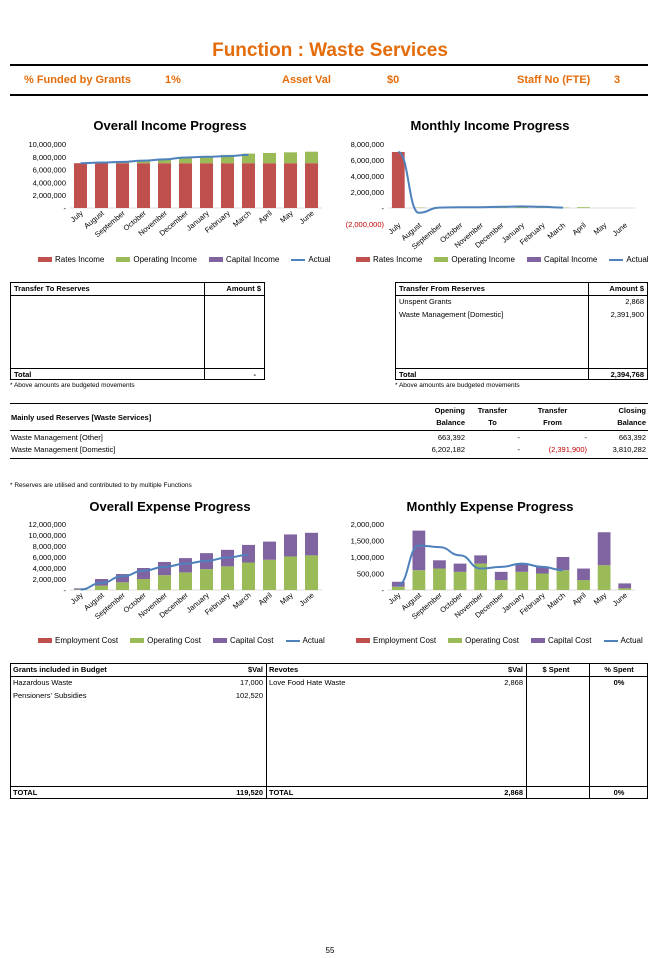 This screenshot has height=958, width=660. What do you see at coordinates (45, 259) in the screenshot?
I see `legend-swatch-red` at bounding box center [45, 259].